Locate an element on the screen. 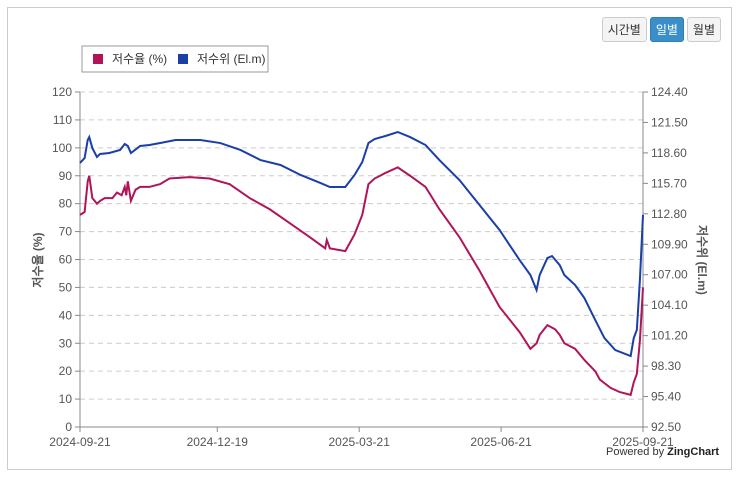  y-tick-label-left: 90 is located at coordinates (66, 176).